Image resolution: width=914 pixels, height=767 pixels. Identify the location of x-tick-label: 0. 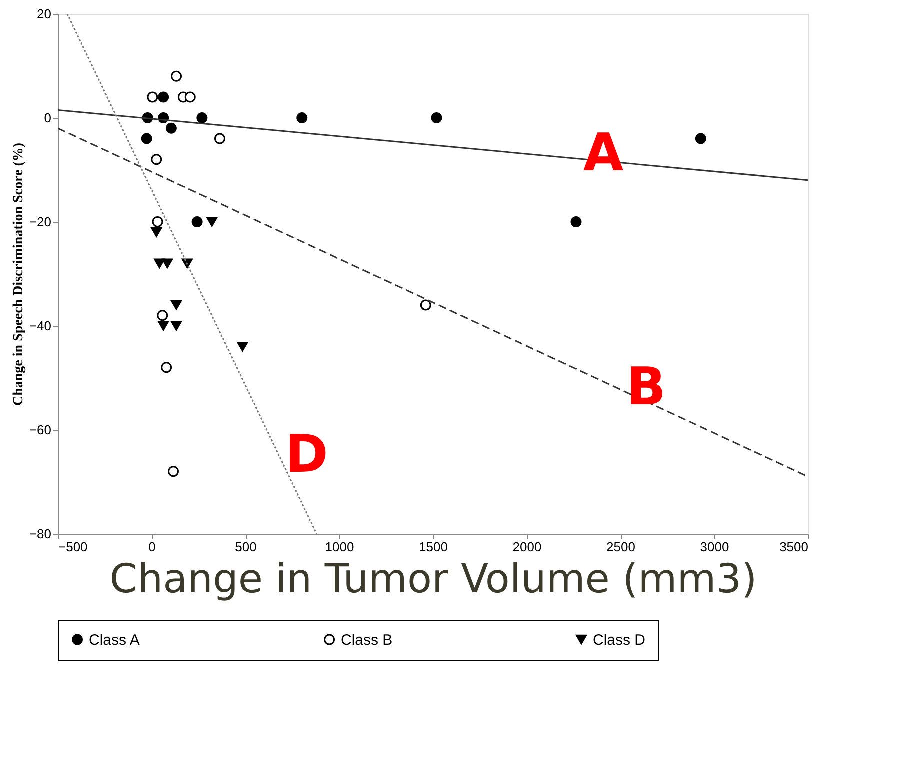
(152, 547).